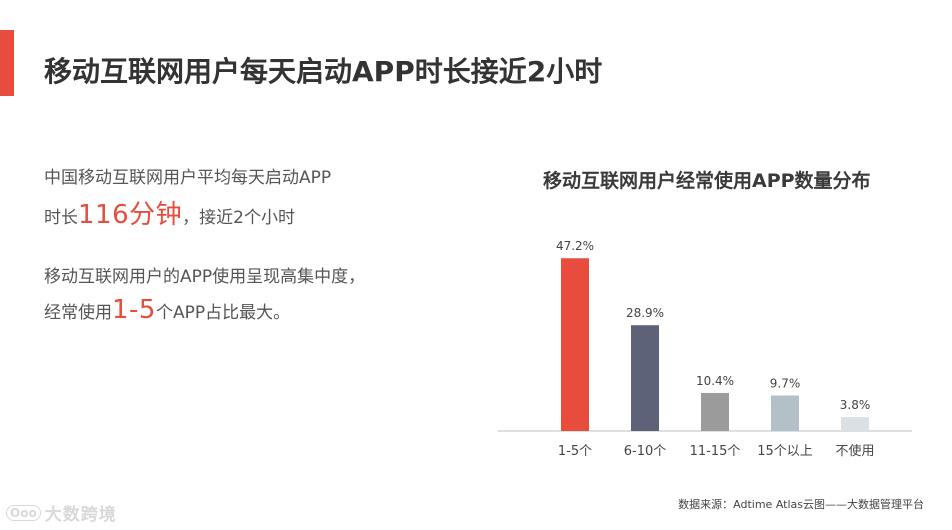  Describe the element at coordinates (130, 215) in the screenshot. I see `duration-highlight: 116分钟` at that location.